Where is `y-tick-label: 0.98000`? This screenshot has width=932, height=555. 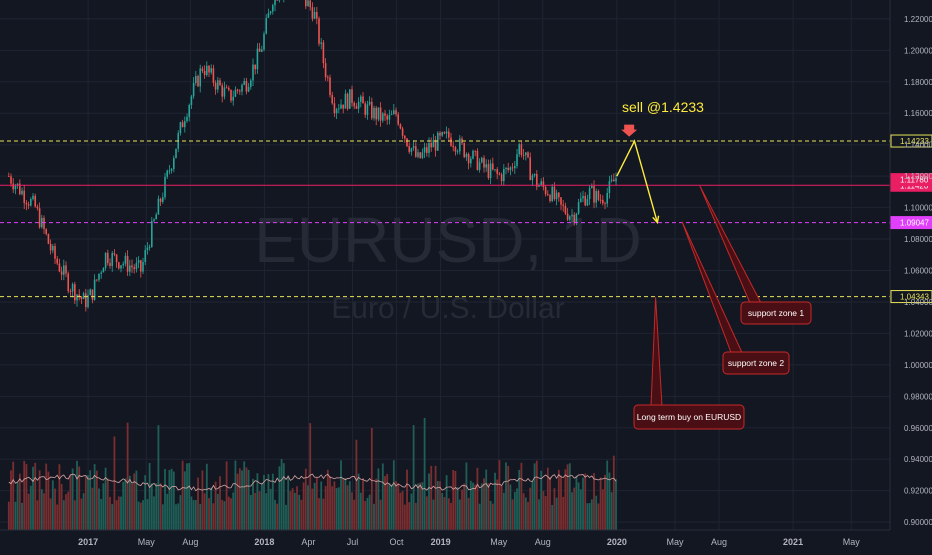
y-tick-label: 0.98000 is located at coordinates (918, 396).